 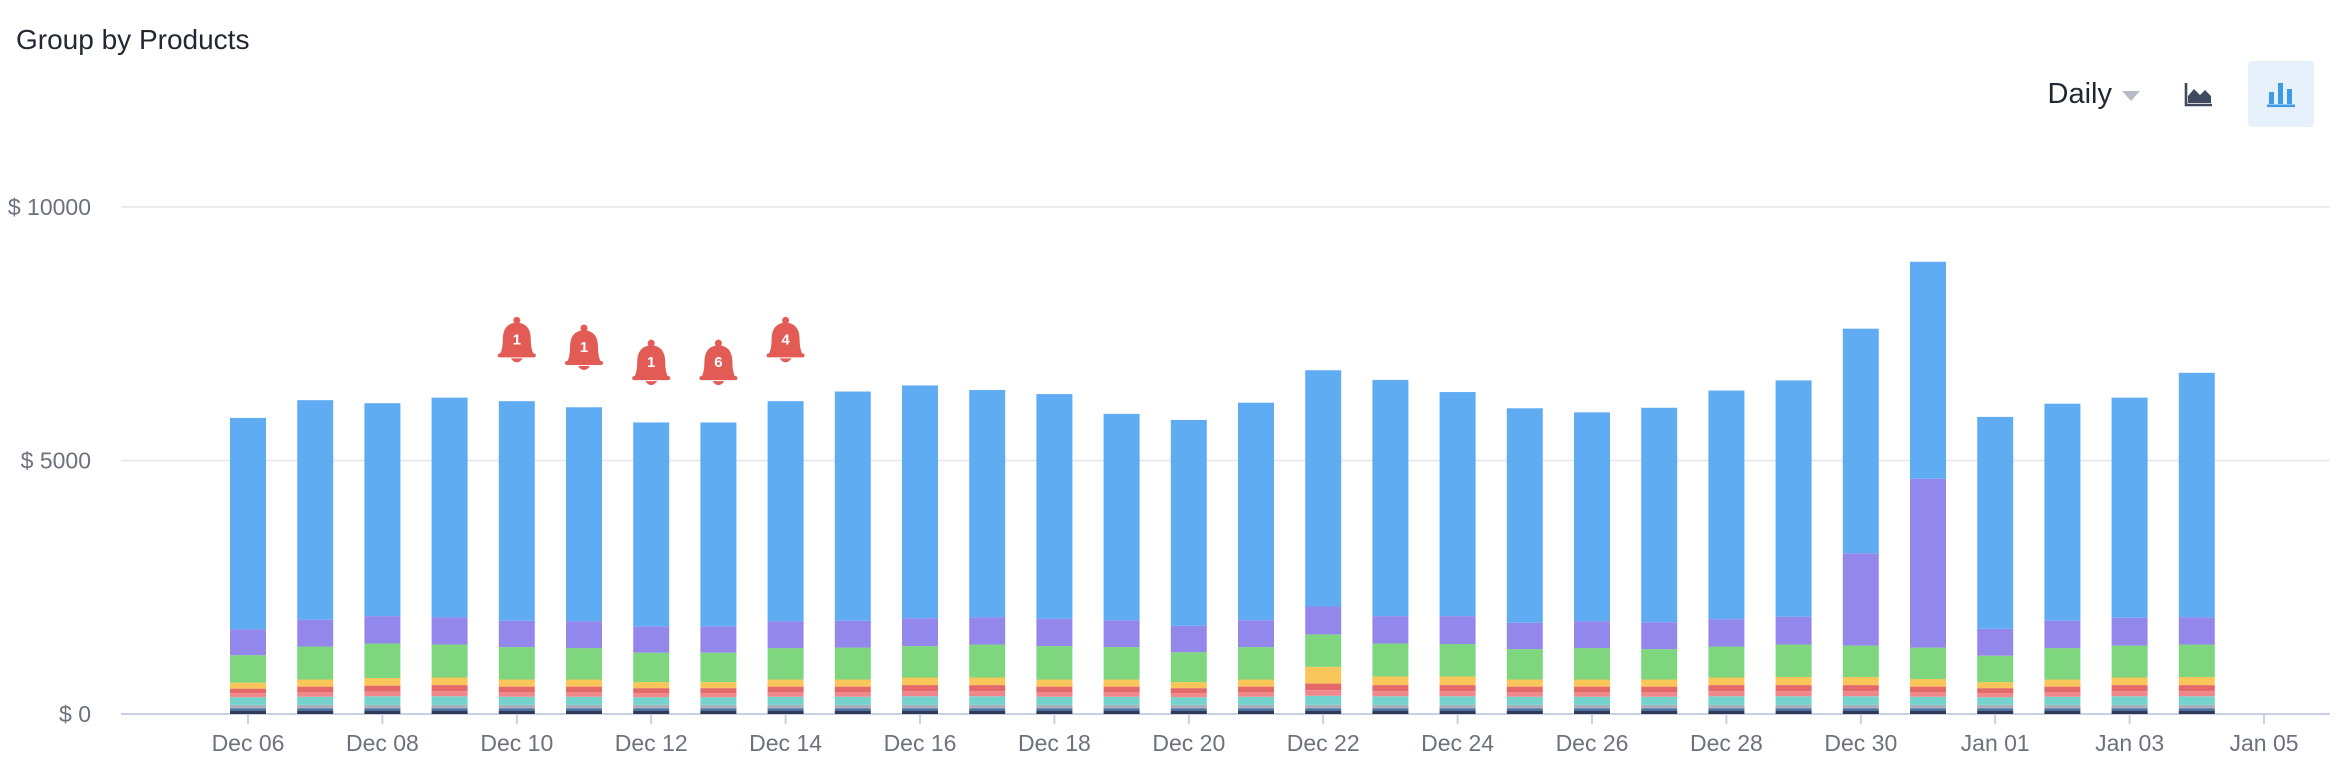 What do you see at coordinates (75, 714) in the screenshot?
I see `y-tick-label: $ 0` at bounding box center [75, 714].